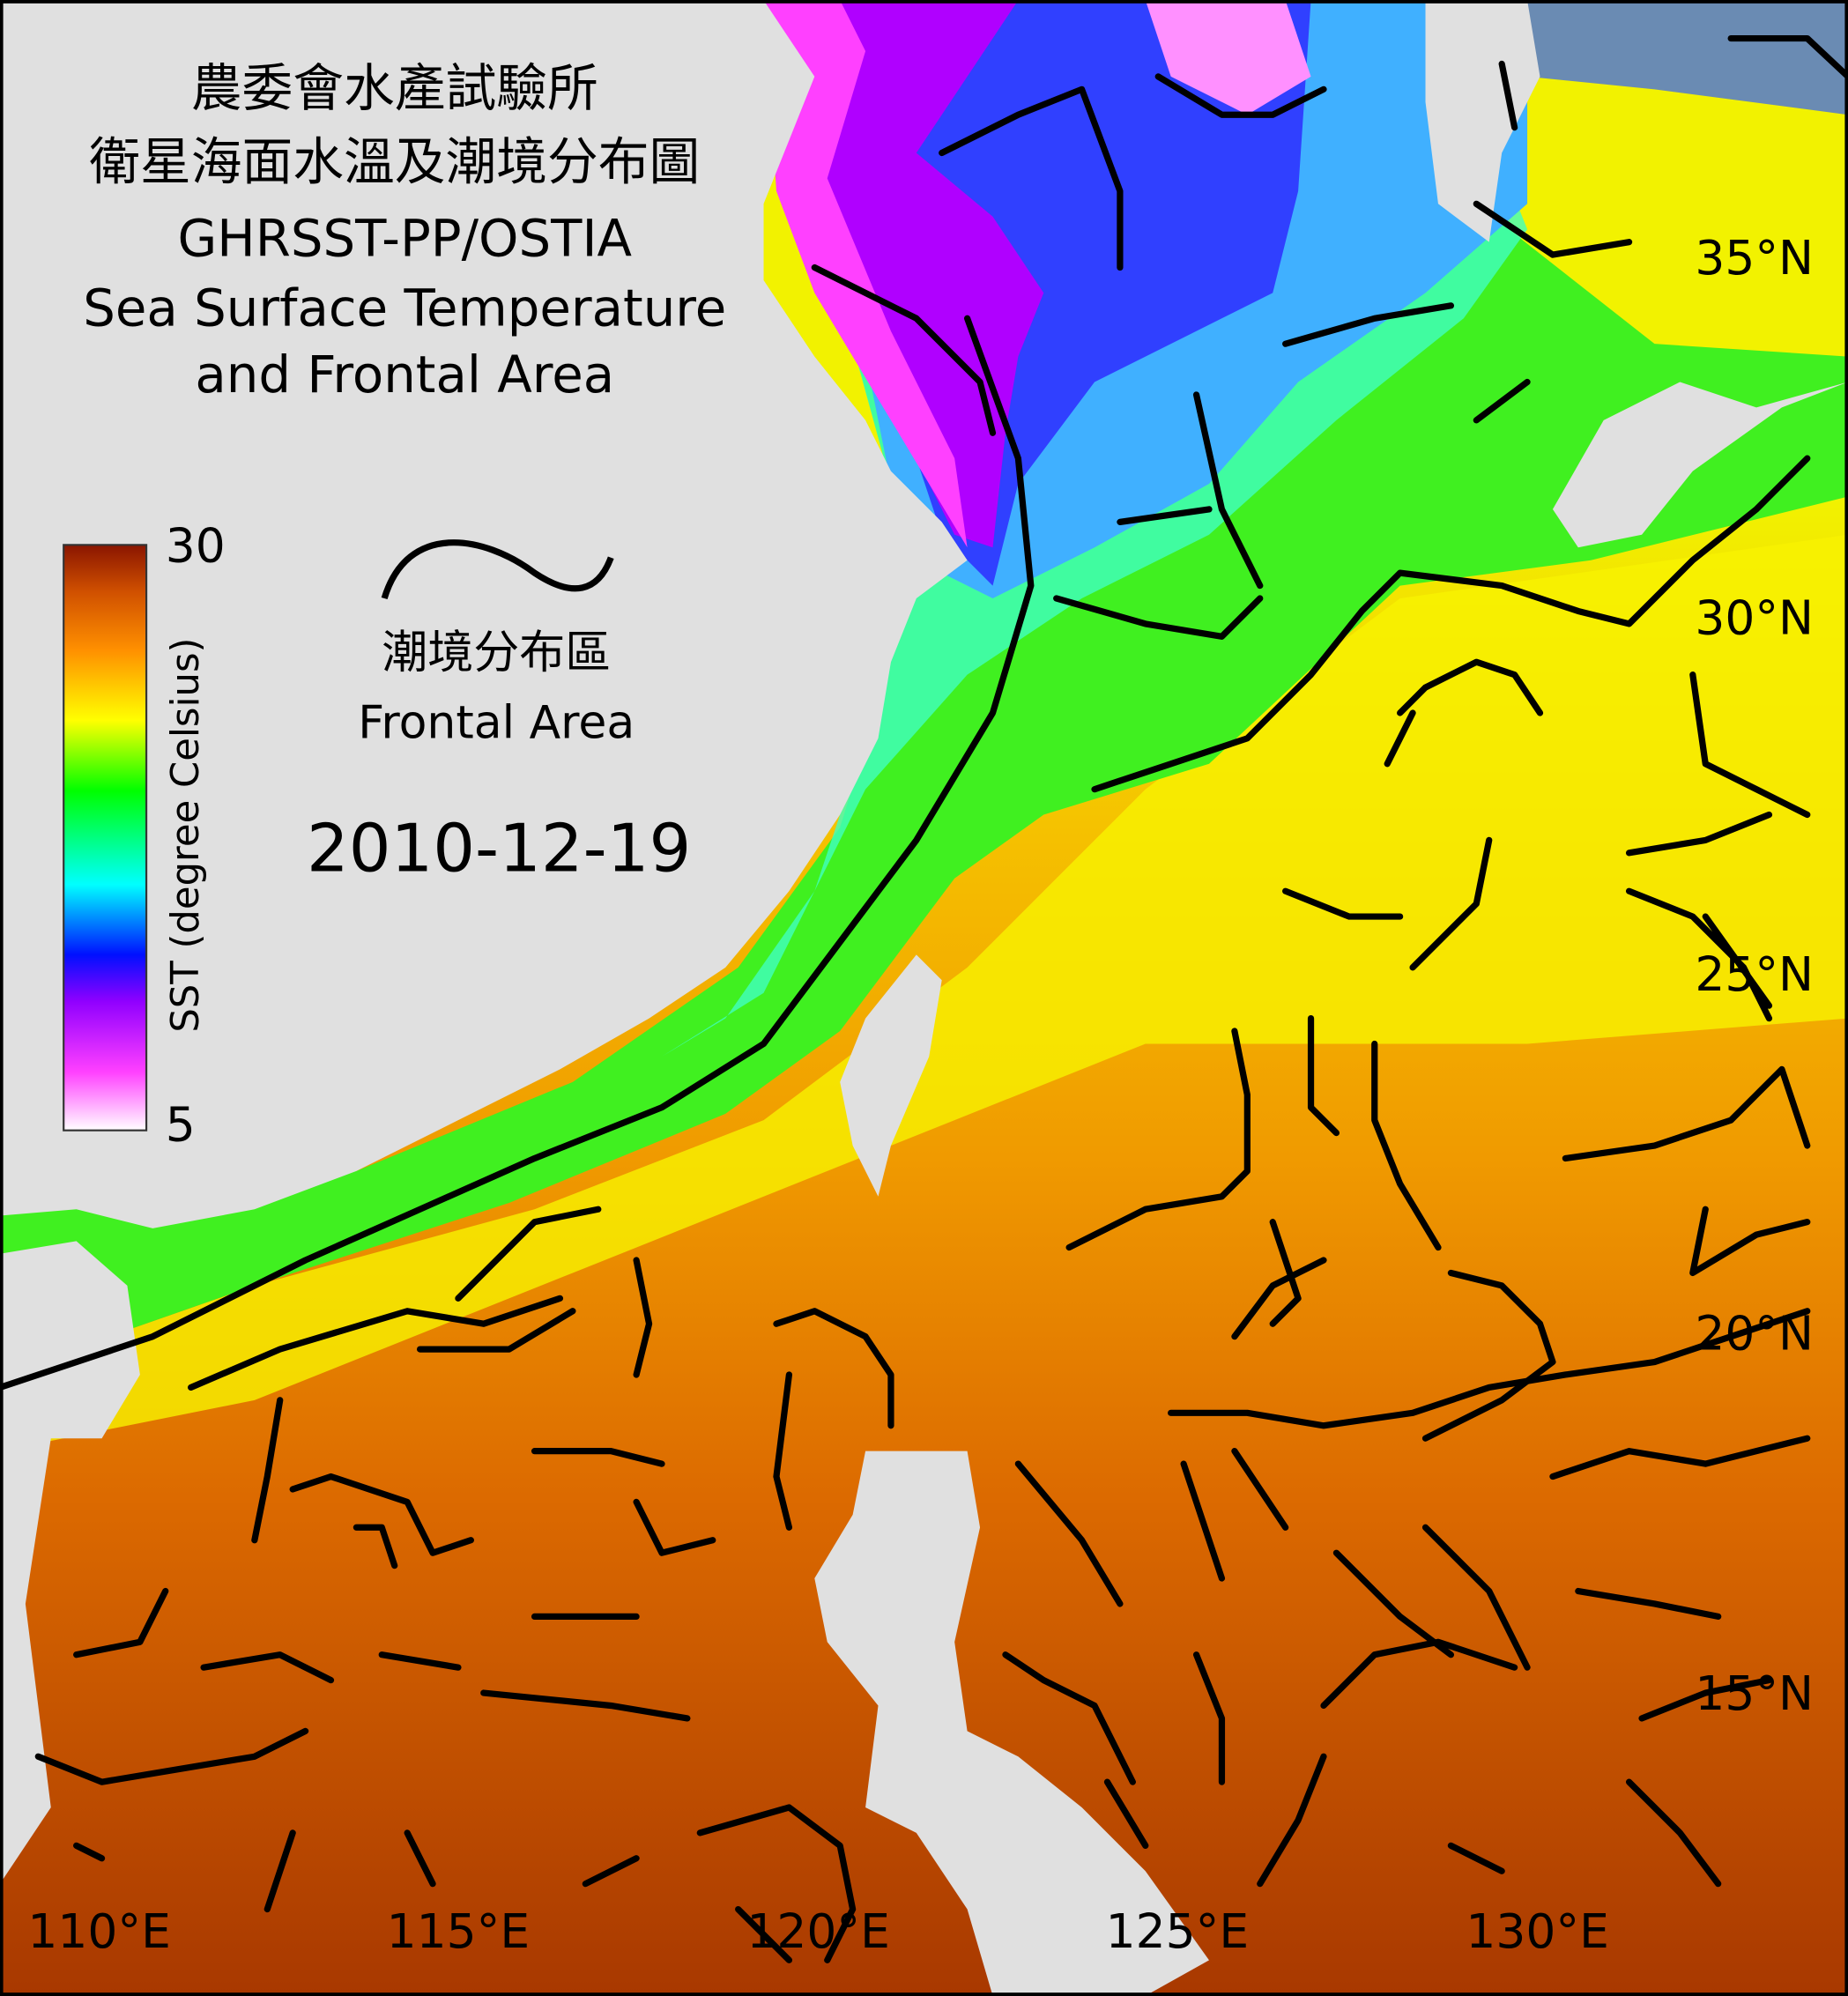 The width and height of the screenshot is (1848, 1996). I want to click on colorbar-min: 5, so click(181, 1124).